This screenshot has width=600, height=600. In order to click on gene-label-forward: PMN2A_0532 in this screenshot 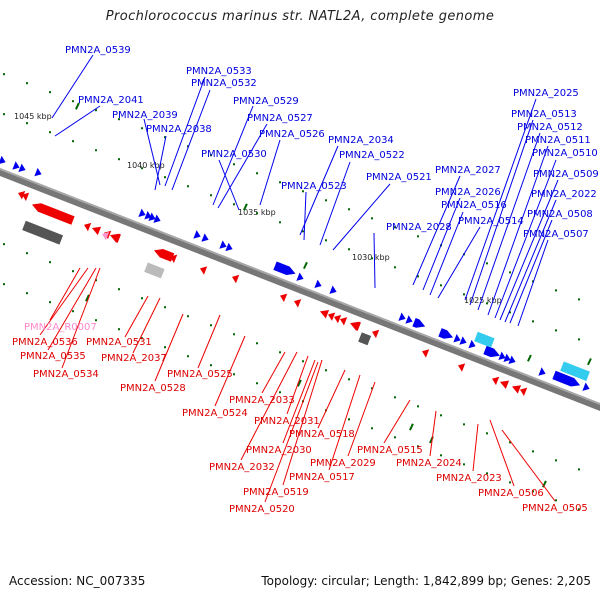, I will do `click(224, 83)`.